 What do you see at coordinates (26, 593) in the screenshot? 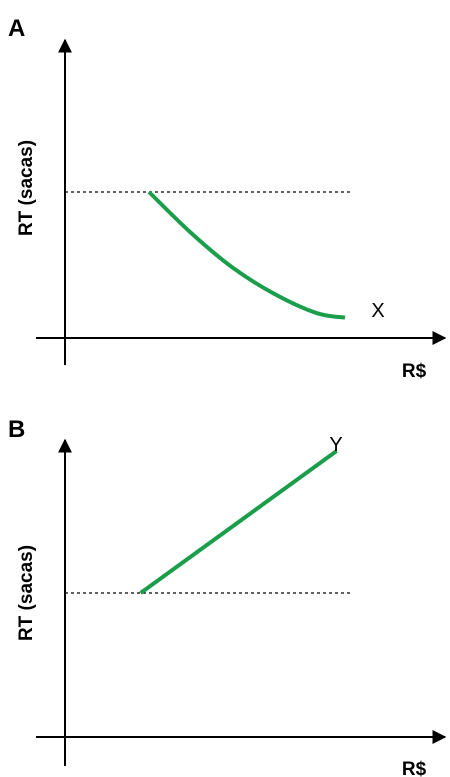
I see `panel-b-y-label: RT (sacas)` at bounding box center [26, 593].